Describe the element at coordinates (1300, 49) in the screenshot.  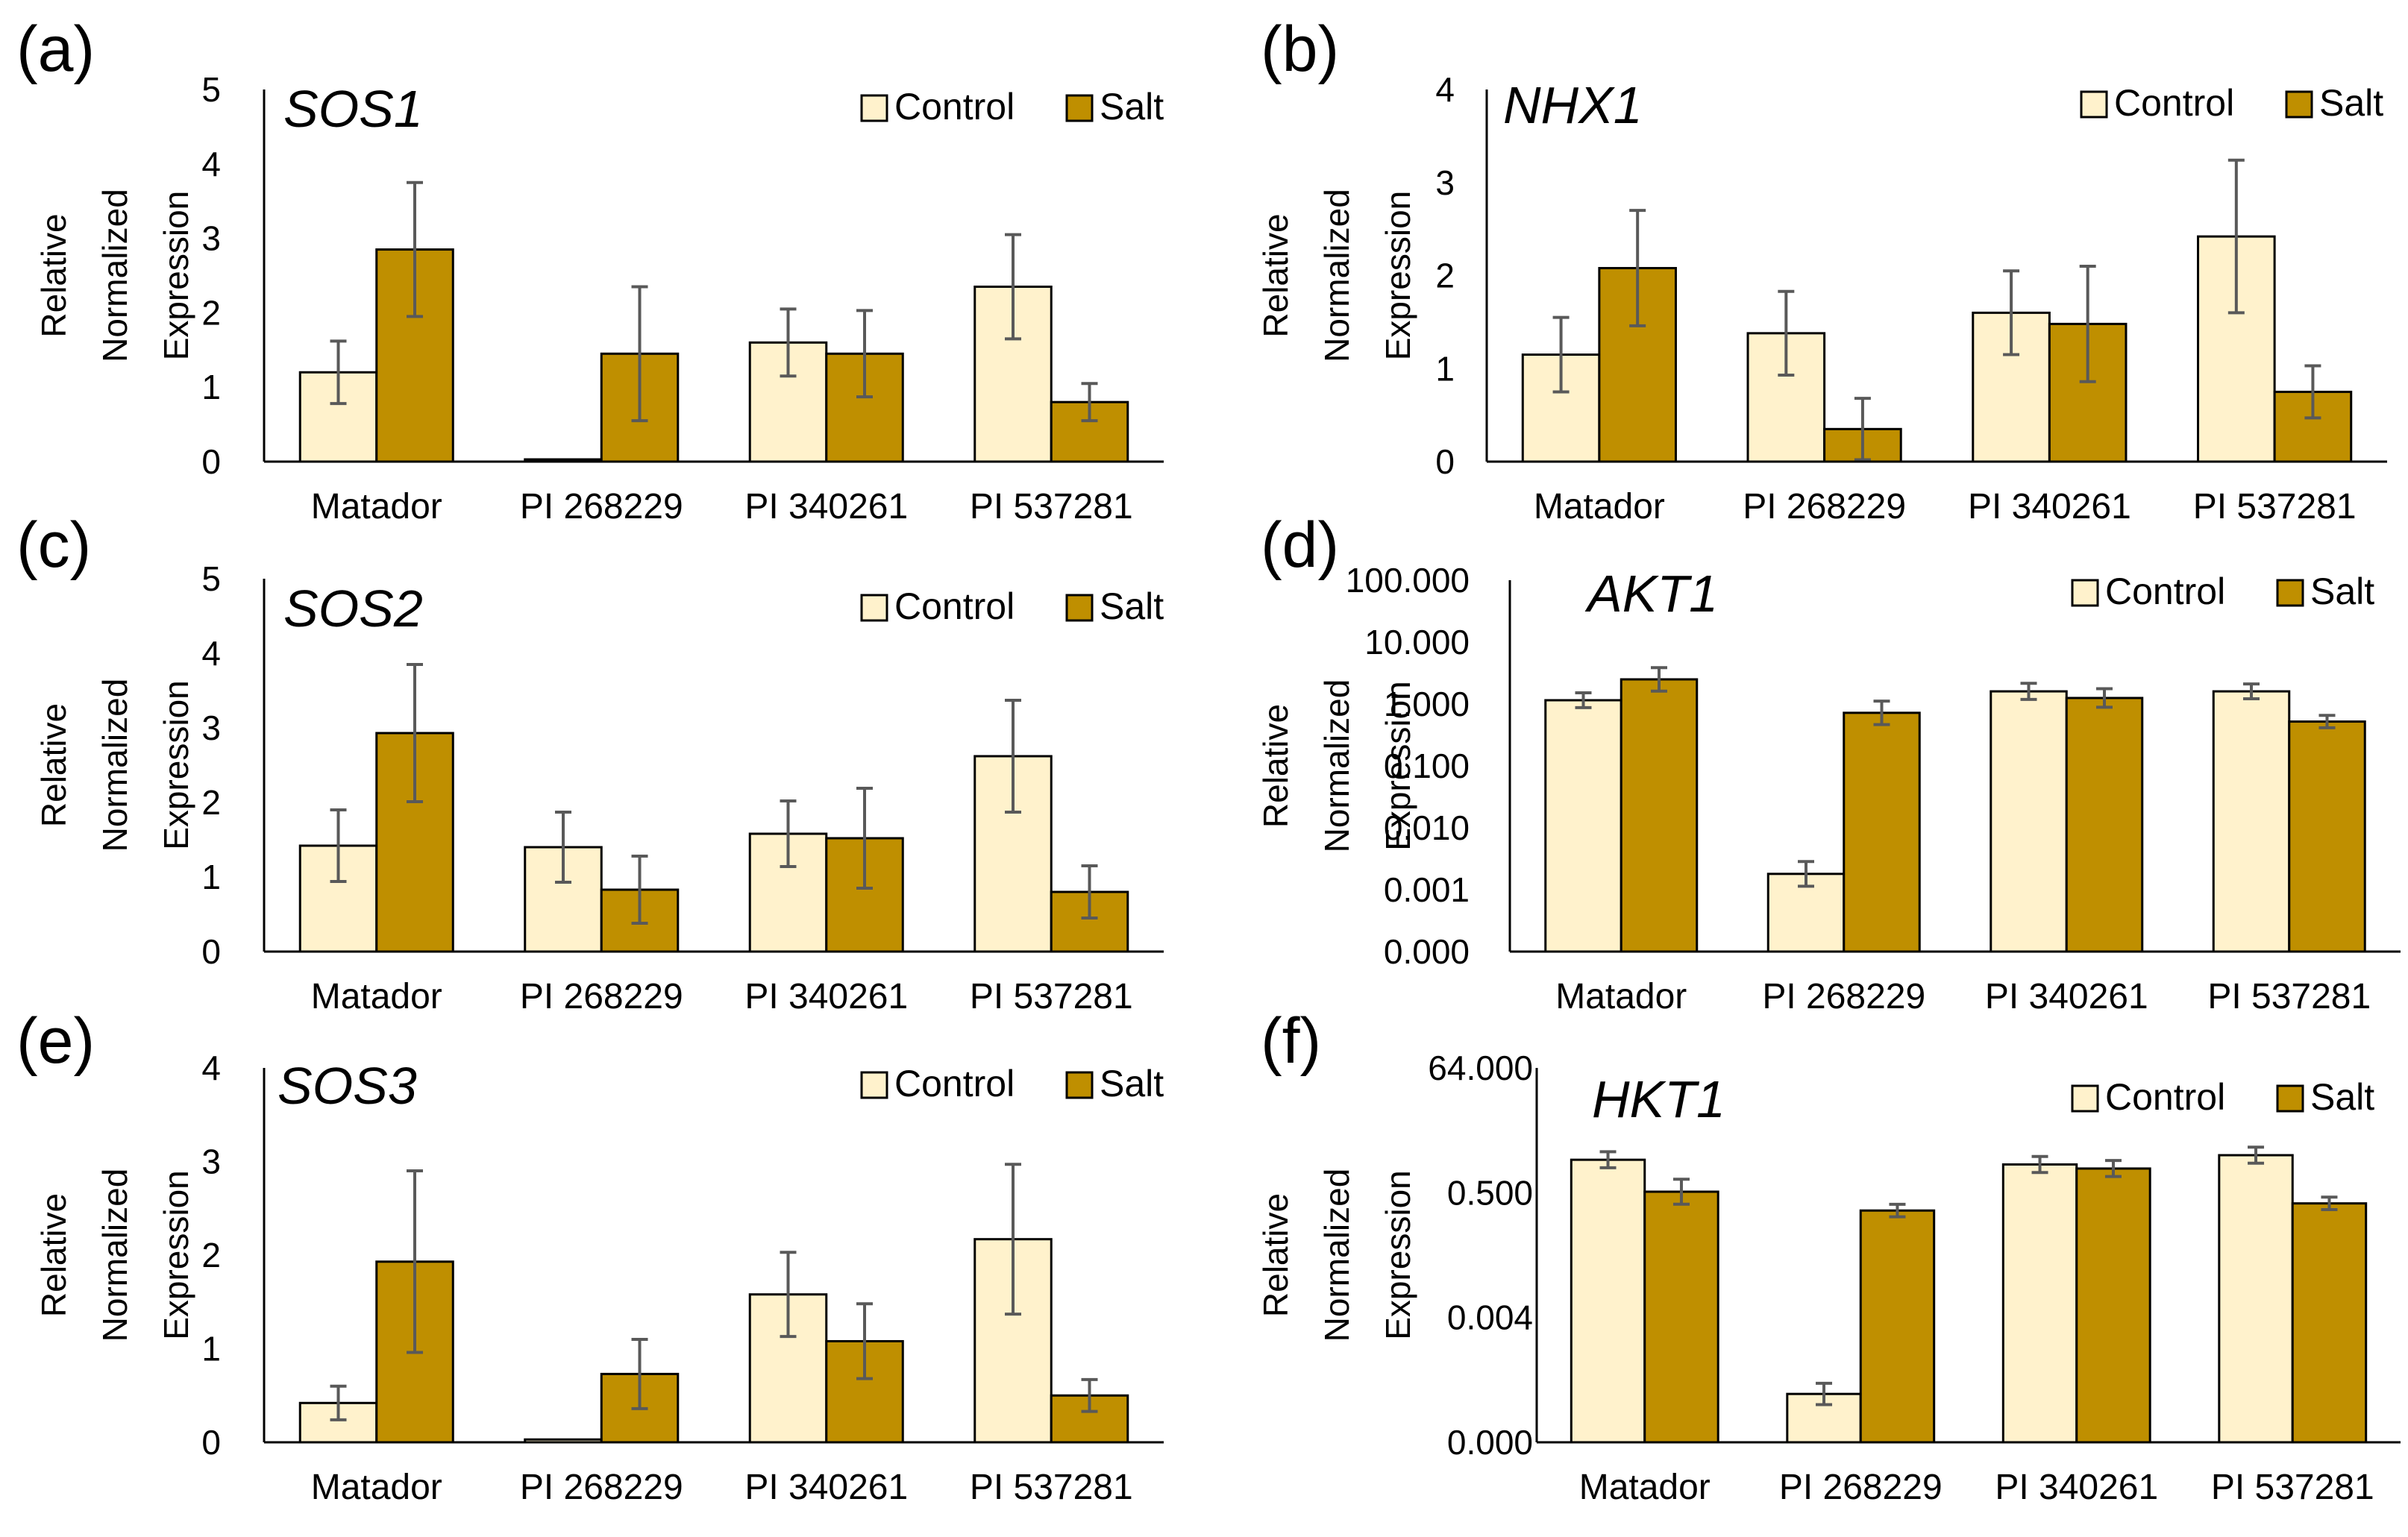
I see `panel-label: (b)` at that location.